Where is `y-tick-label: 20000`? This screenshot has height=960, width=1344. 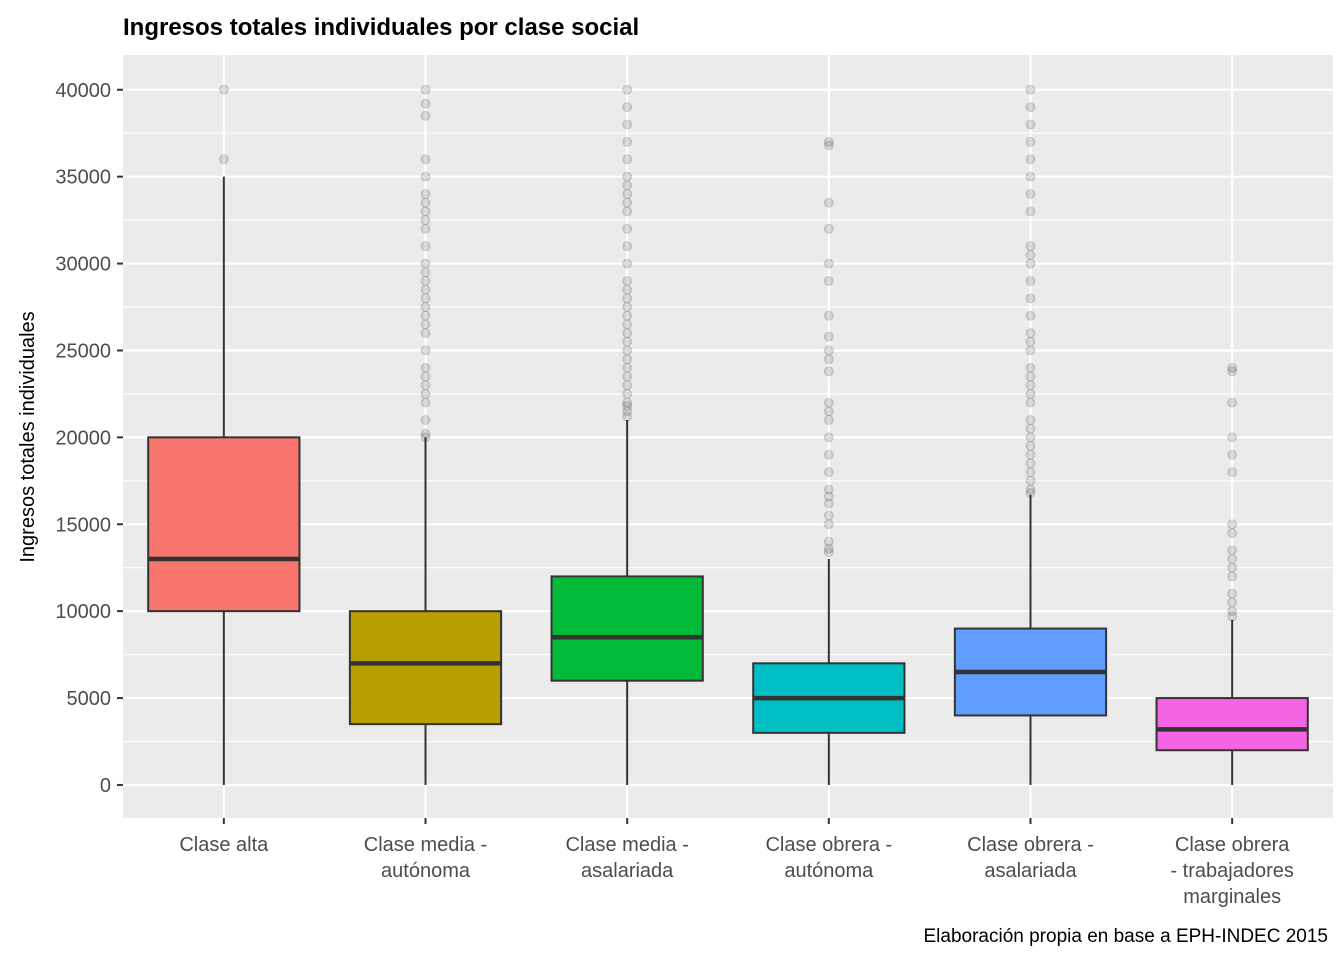 y-tick-label: 20000 is located at coordinates (83, 438).